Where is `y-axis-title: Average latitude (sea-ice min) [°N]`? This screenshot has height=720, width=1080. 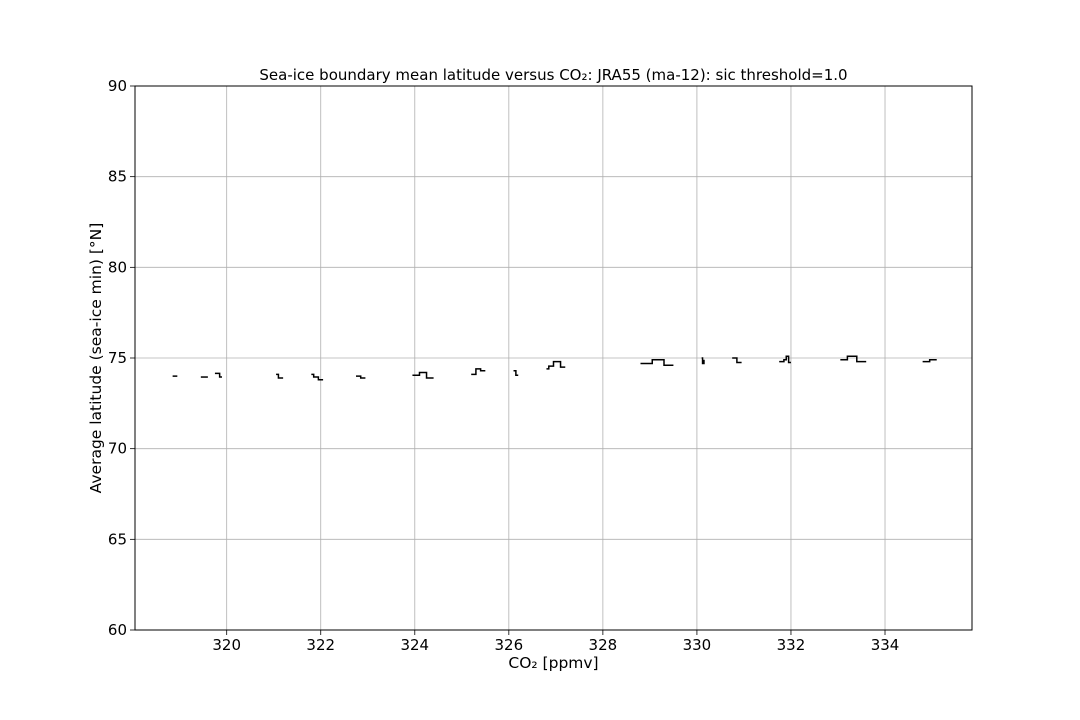
y-axis-title: Average latitude (sea-ice min) [°N] is located at coordinates (96, 358).